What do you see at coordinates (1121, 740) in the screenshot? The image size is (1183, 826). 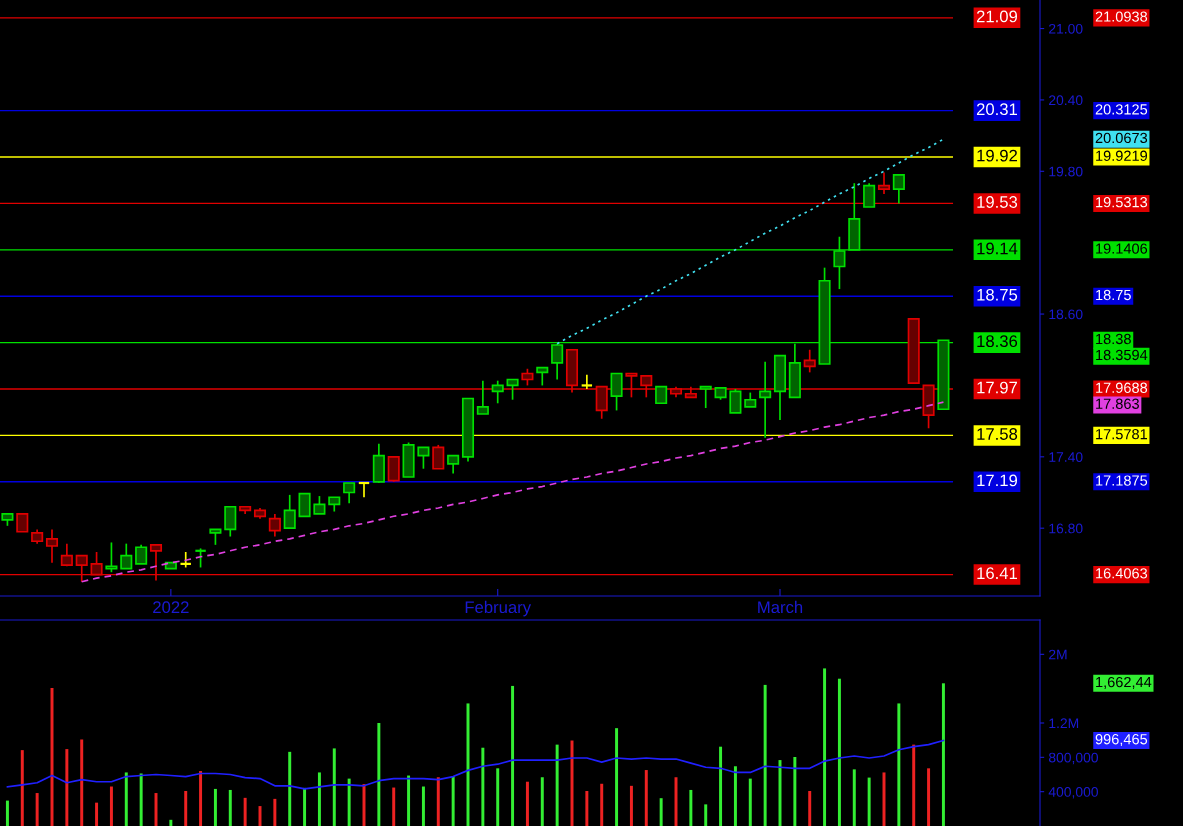 I see `text: 996,465` at bounding box center [1121, 740].